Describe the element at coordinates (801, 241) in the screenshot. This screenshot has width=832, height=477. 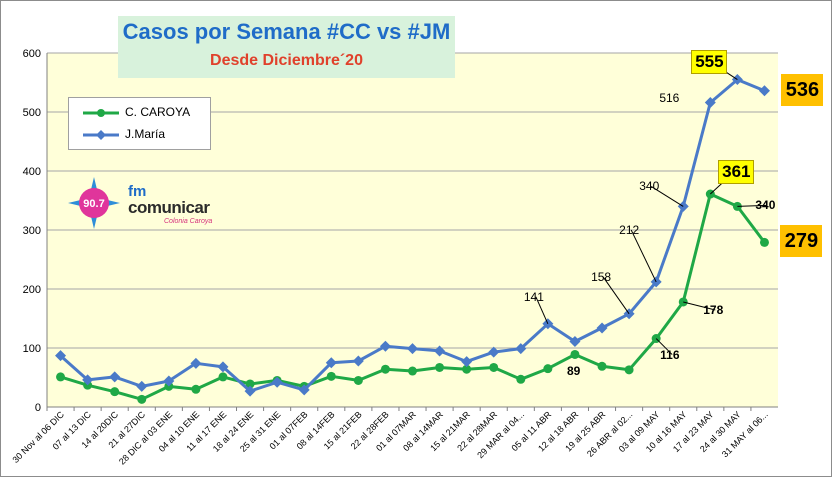
I see `data-label: 279` at that location.